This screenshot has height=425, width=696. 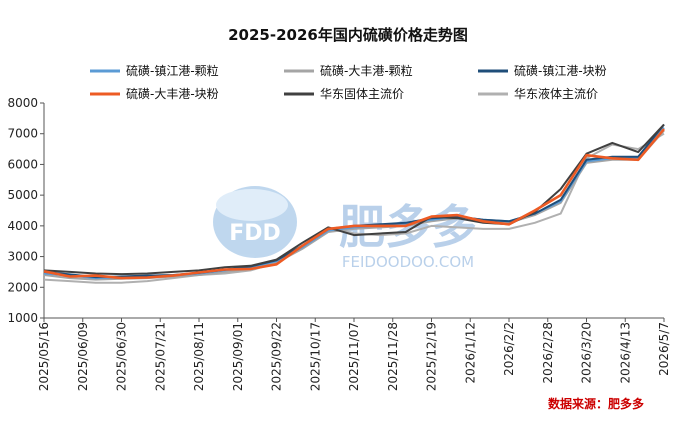 What do you see at coordinates (354, 356) in the screenshot?
I see `x-tick-label: 2025/11/07` at bounding box center [354, 356].